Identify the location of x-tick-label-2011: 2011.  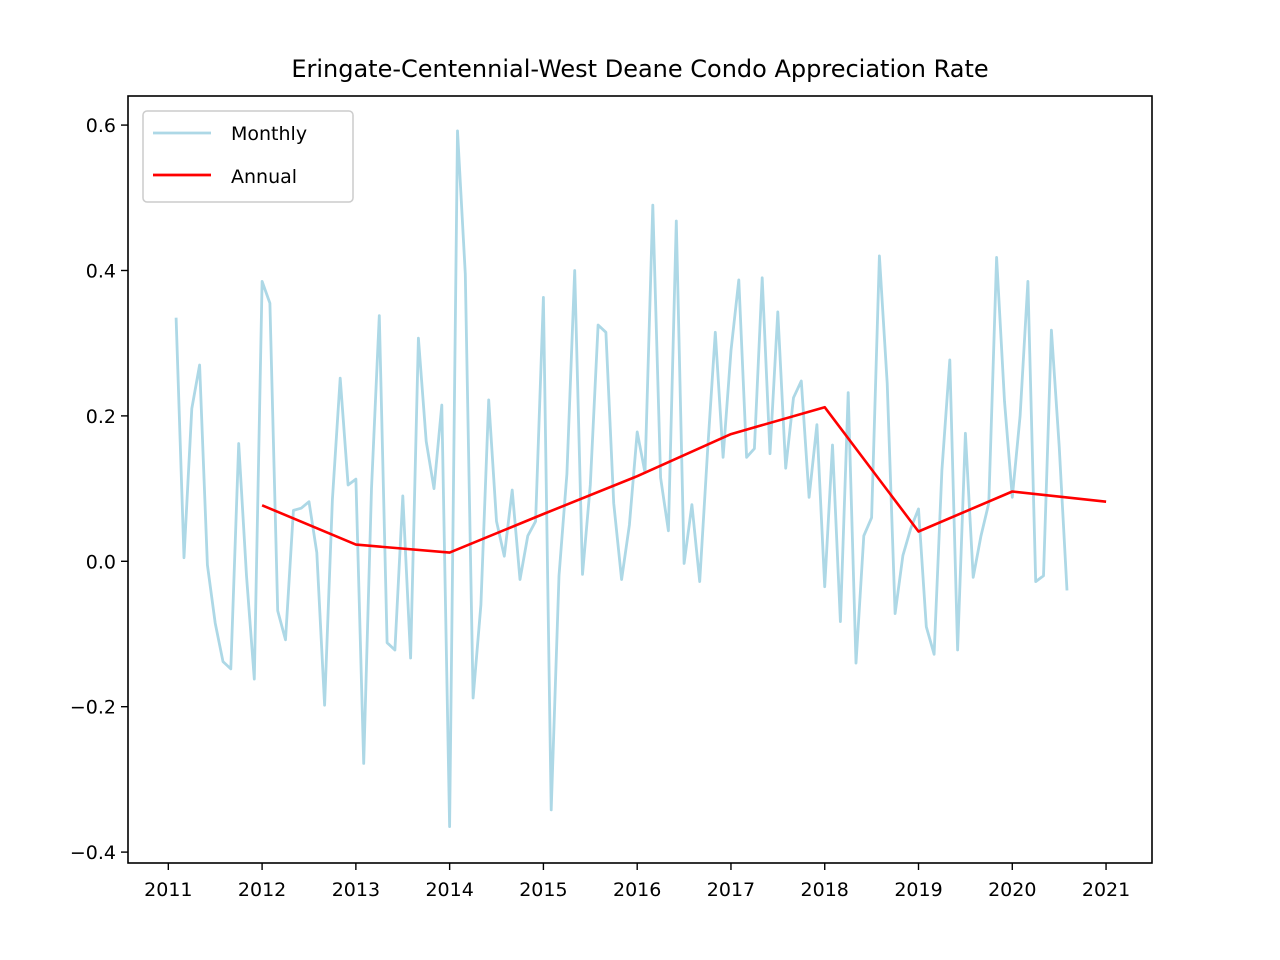
(168, 890).